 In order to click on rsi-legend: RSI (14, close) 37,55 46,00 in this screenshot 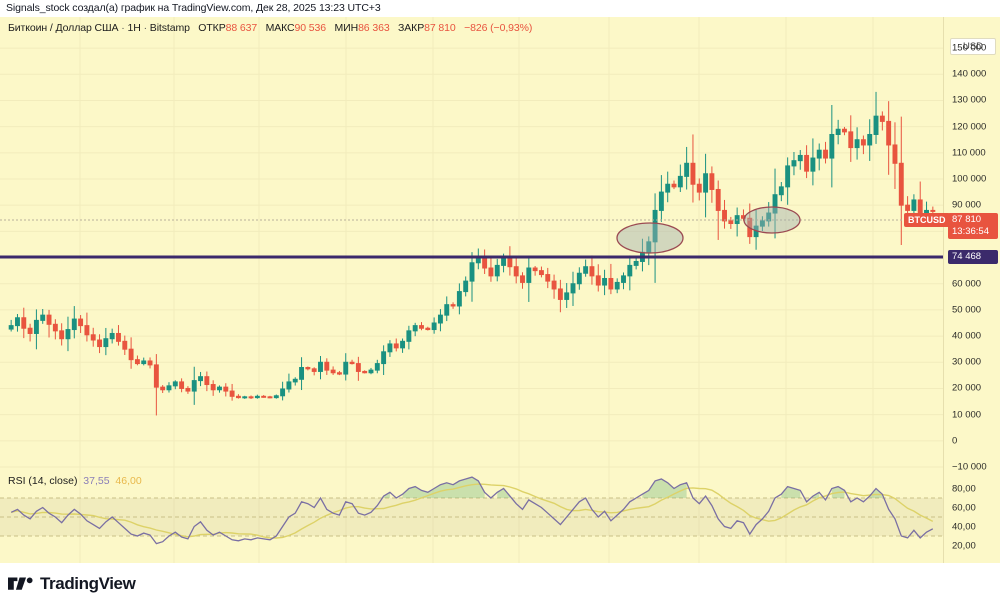, I will do `click(75, 481)`.